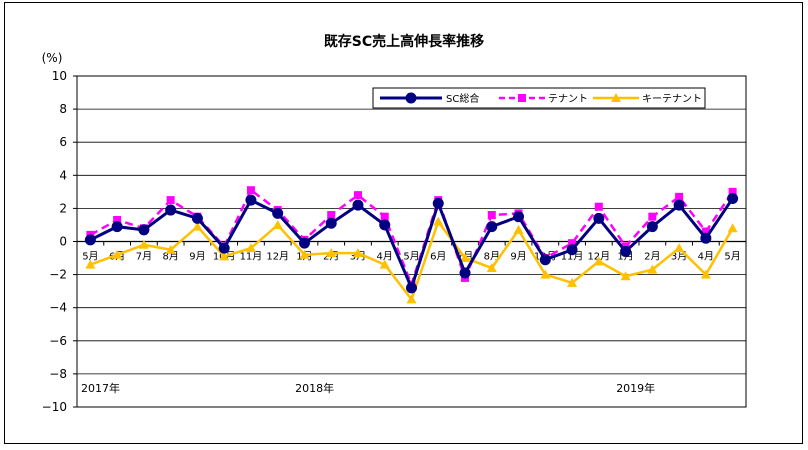 Image resolution: width=808 pixels, height=450 pixels. I want to click on year-label: 2018年, so click(314, 388).